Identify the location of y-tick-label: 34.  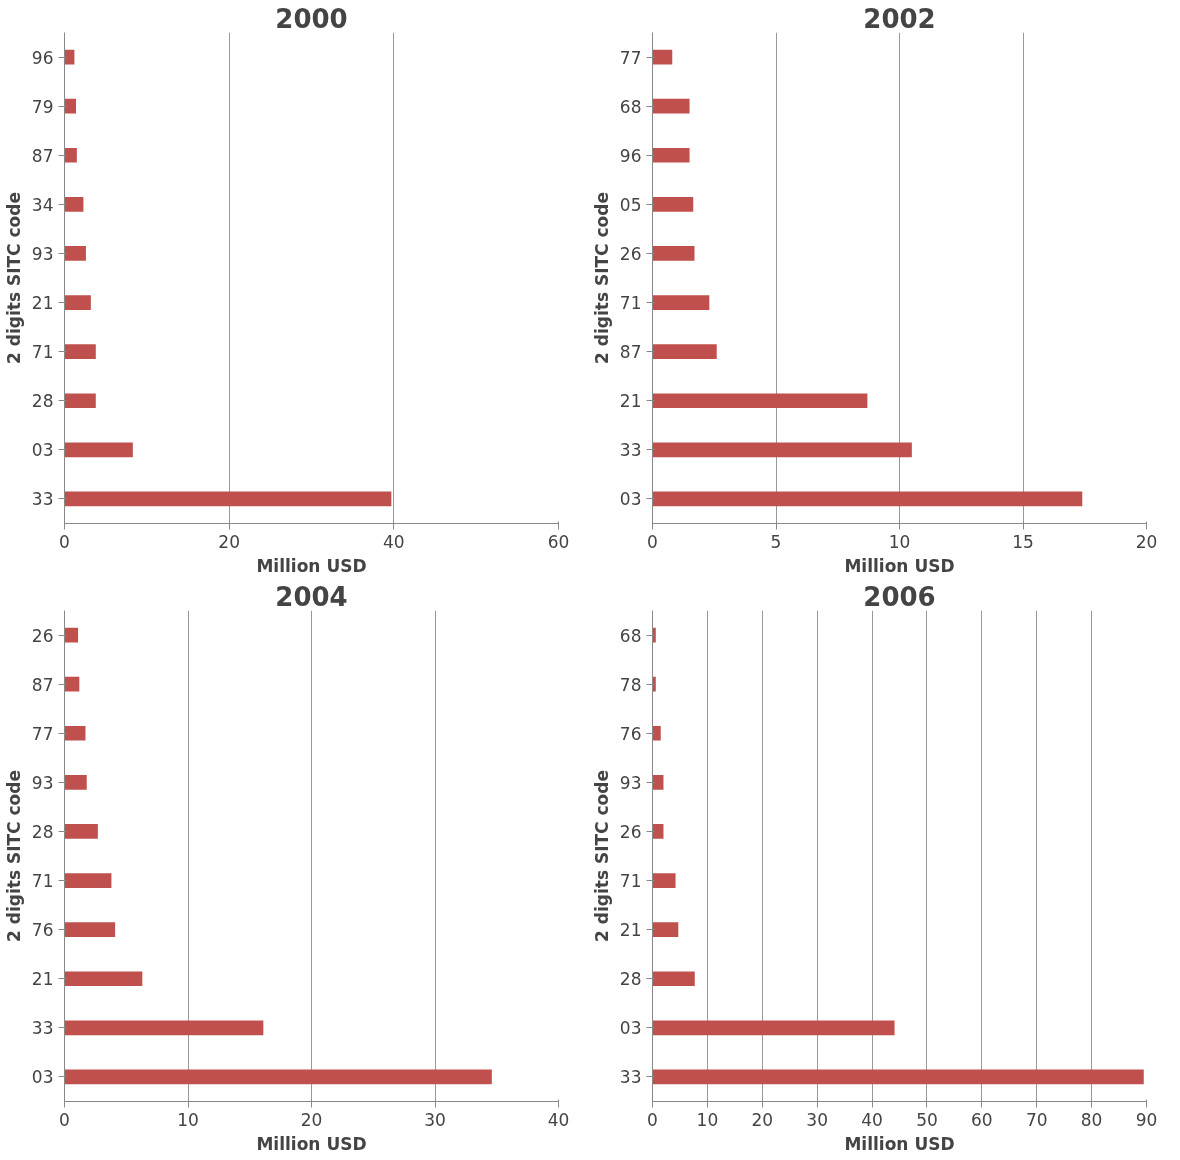
(42, 204).